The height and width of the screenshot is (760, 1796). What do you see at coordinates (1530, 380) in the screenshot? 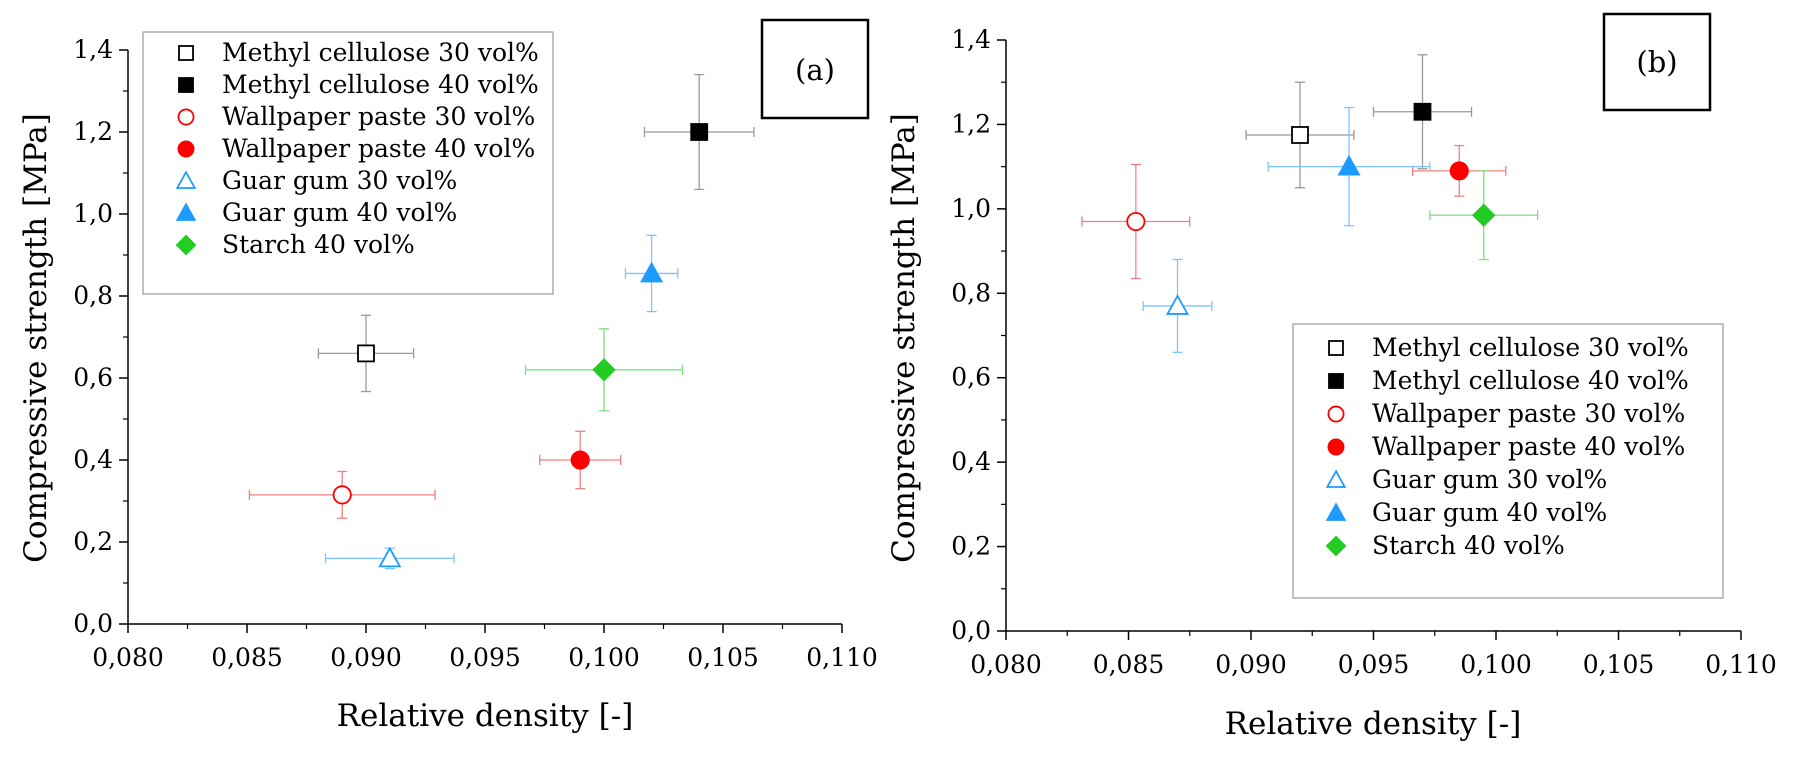
I see `legend-label: Methyl cellulose 40 vol%` at bounding box center [1530, 380].